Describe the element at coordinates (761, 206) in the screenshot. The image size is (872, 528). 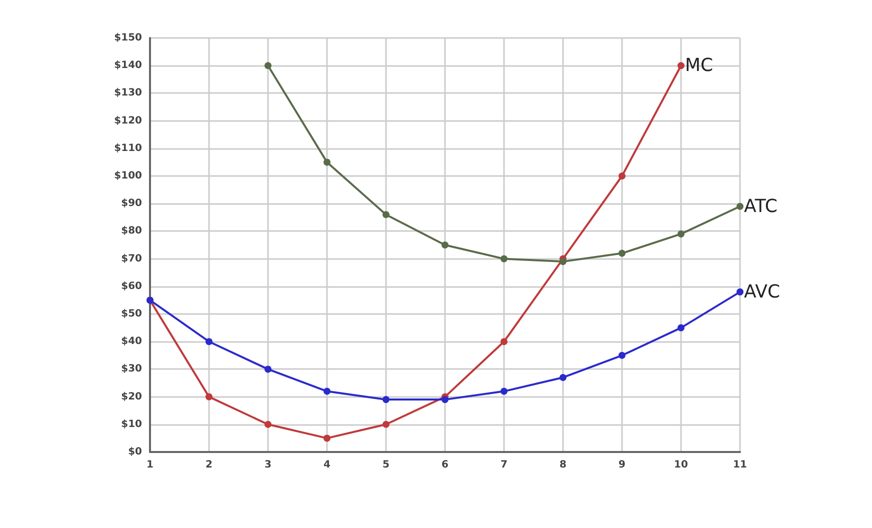
I see `series-label: ATC` at that location.